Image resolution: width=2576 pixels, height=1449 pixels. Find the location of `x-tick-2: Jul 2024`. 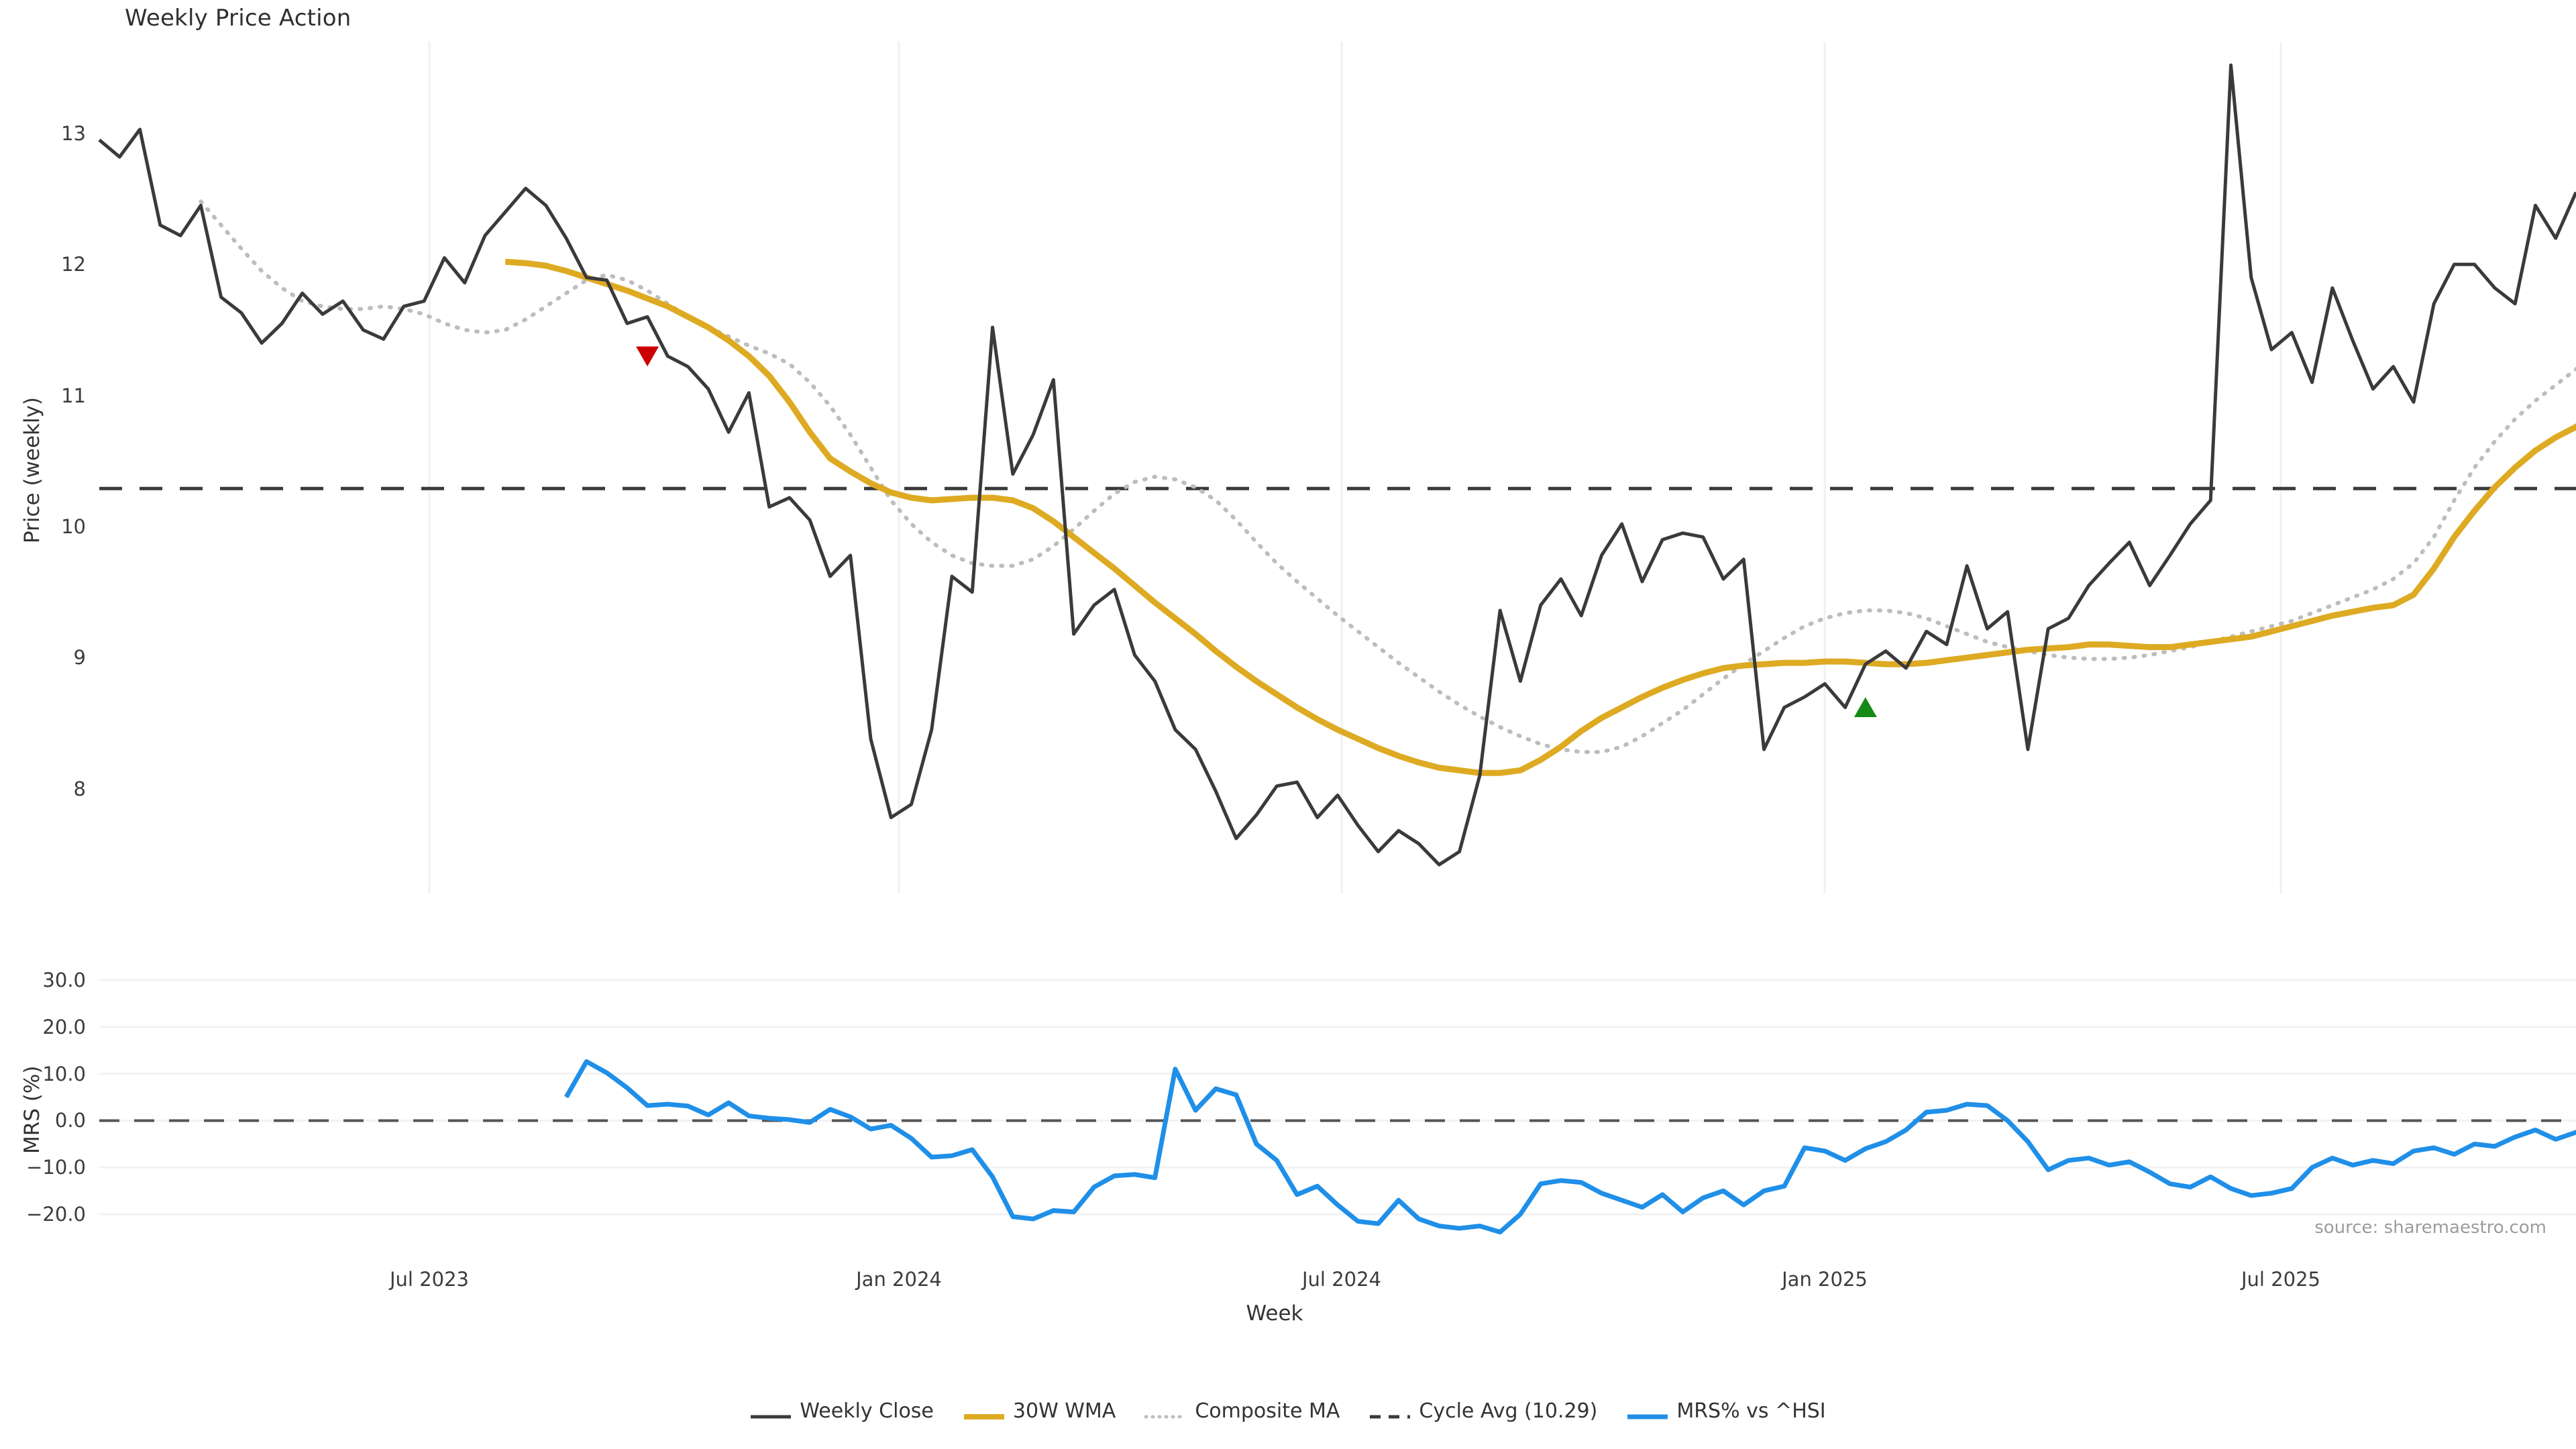

x-tick-2: Jul 2024 is located at coordinates (1341, 1279).